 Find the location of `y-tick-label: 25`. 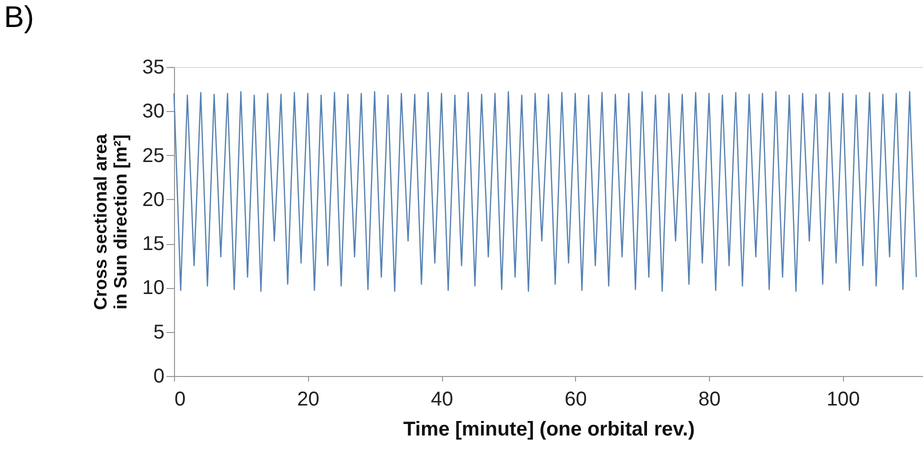

y-tick-label: 25 is located at coordinates (153, 155).